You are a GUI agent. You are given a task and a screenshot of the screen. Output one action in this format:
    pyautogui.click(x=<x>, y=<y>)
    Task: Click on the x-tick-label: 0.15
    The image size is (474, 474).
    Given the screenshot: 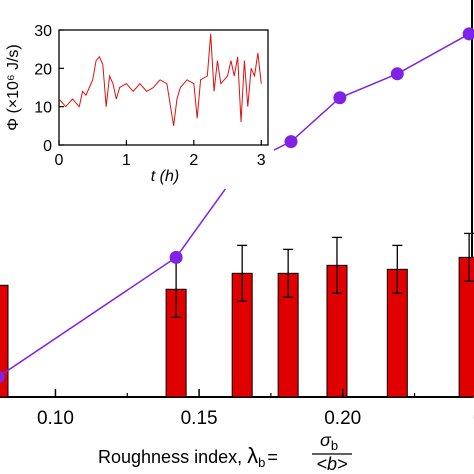 What is the action you would take?
    pyautogui.click(x=199, y=418)
    